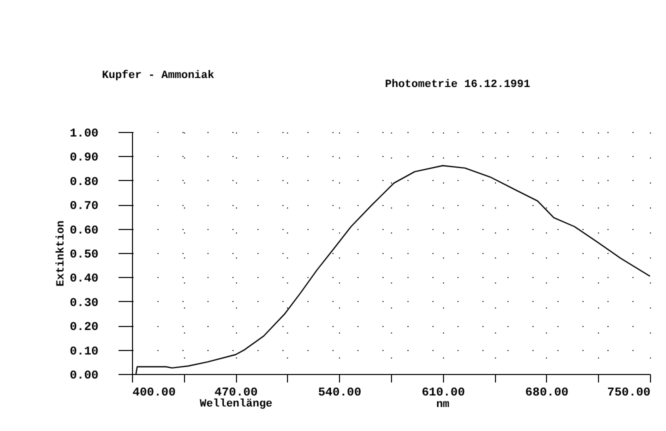 This screenshot has height=431, width=666. What do you see at coordinates (84, 230) in the screenshot?
I see `y-tick-label: 0.60` at bounding box center [84, 230].